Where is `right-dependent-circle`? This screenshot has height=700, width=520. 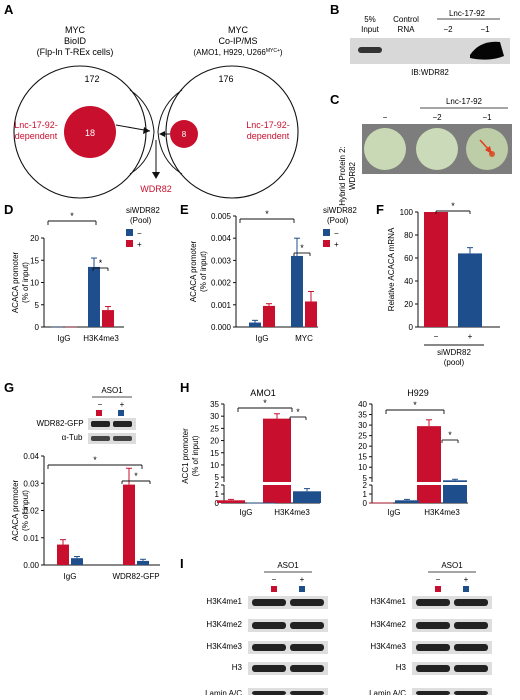 right-dependent-circle is located at coordinates (184, 134).